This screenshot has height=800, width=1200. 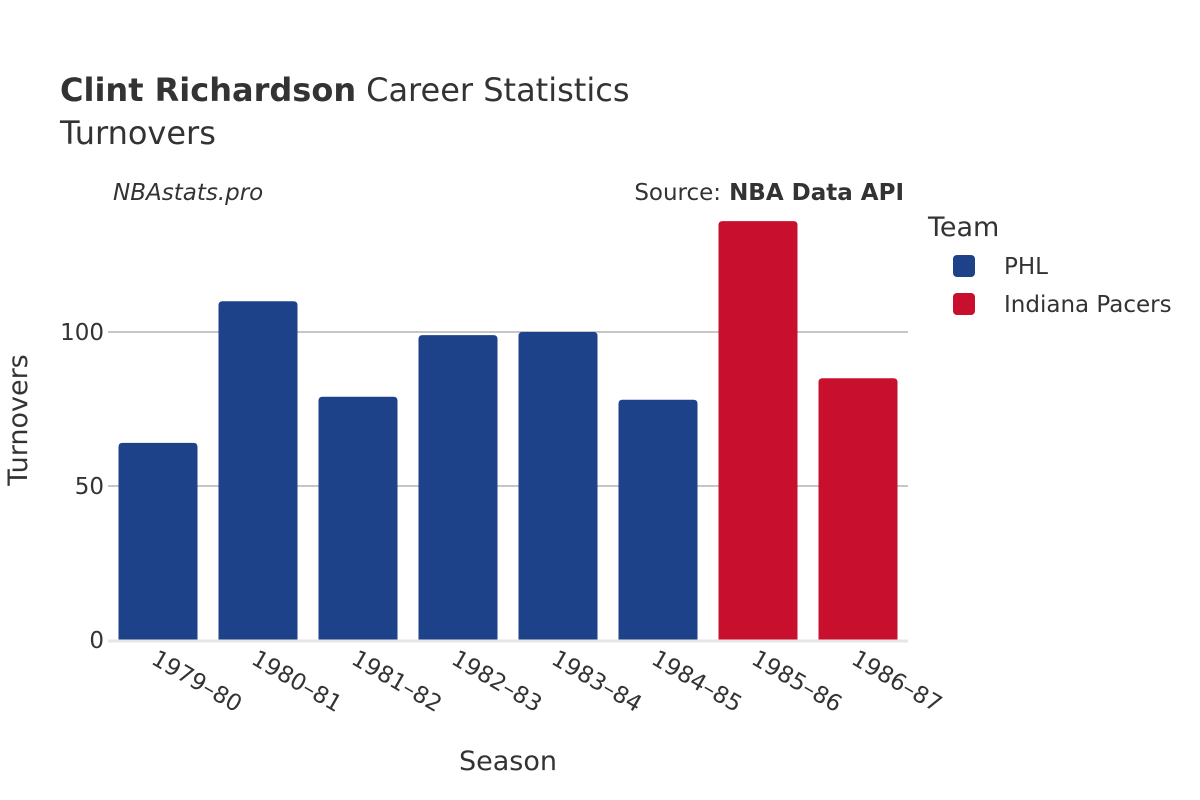 I want to click on y-tick-label: 50, so click(x=89, y=487).